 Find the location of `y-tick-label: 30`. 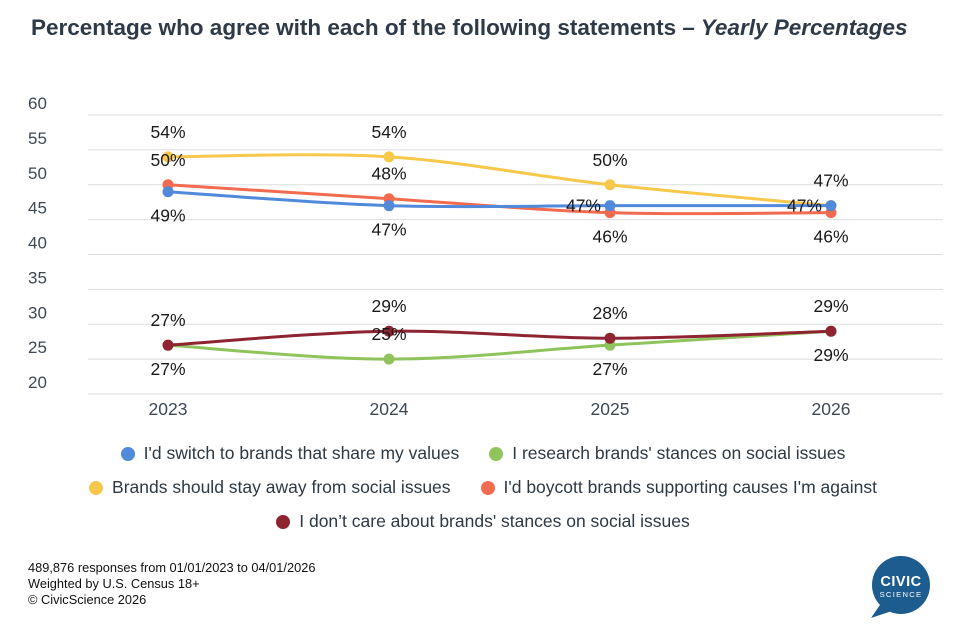

y-tick-label: 30 is located at coordinates (37, 312).